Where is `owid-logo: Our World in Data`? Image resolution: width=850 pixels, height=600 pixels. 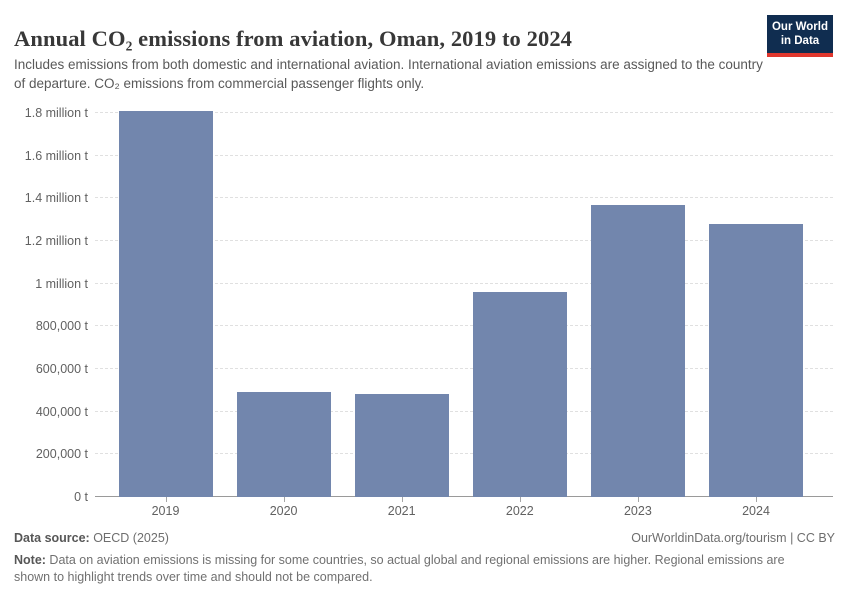
owid-logo: Our World in Data is located at coordinates (800, 36).